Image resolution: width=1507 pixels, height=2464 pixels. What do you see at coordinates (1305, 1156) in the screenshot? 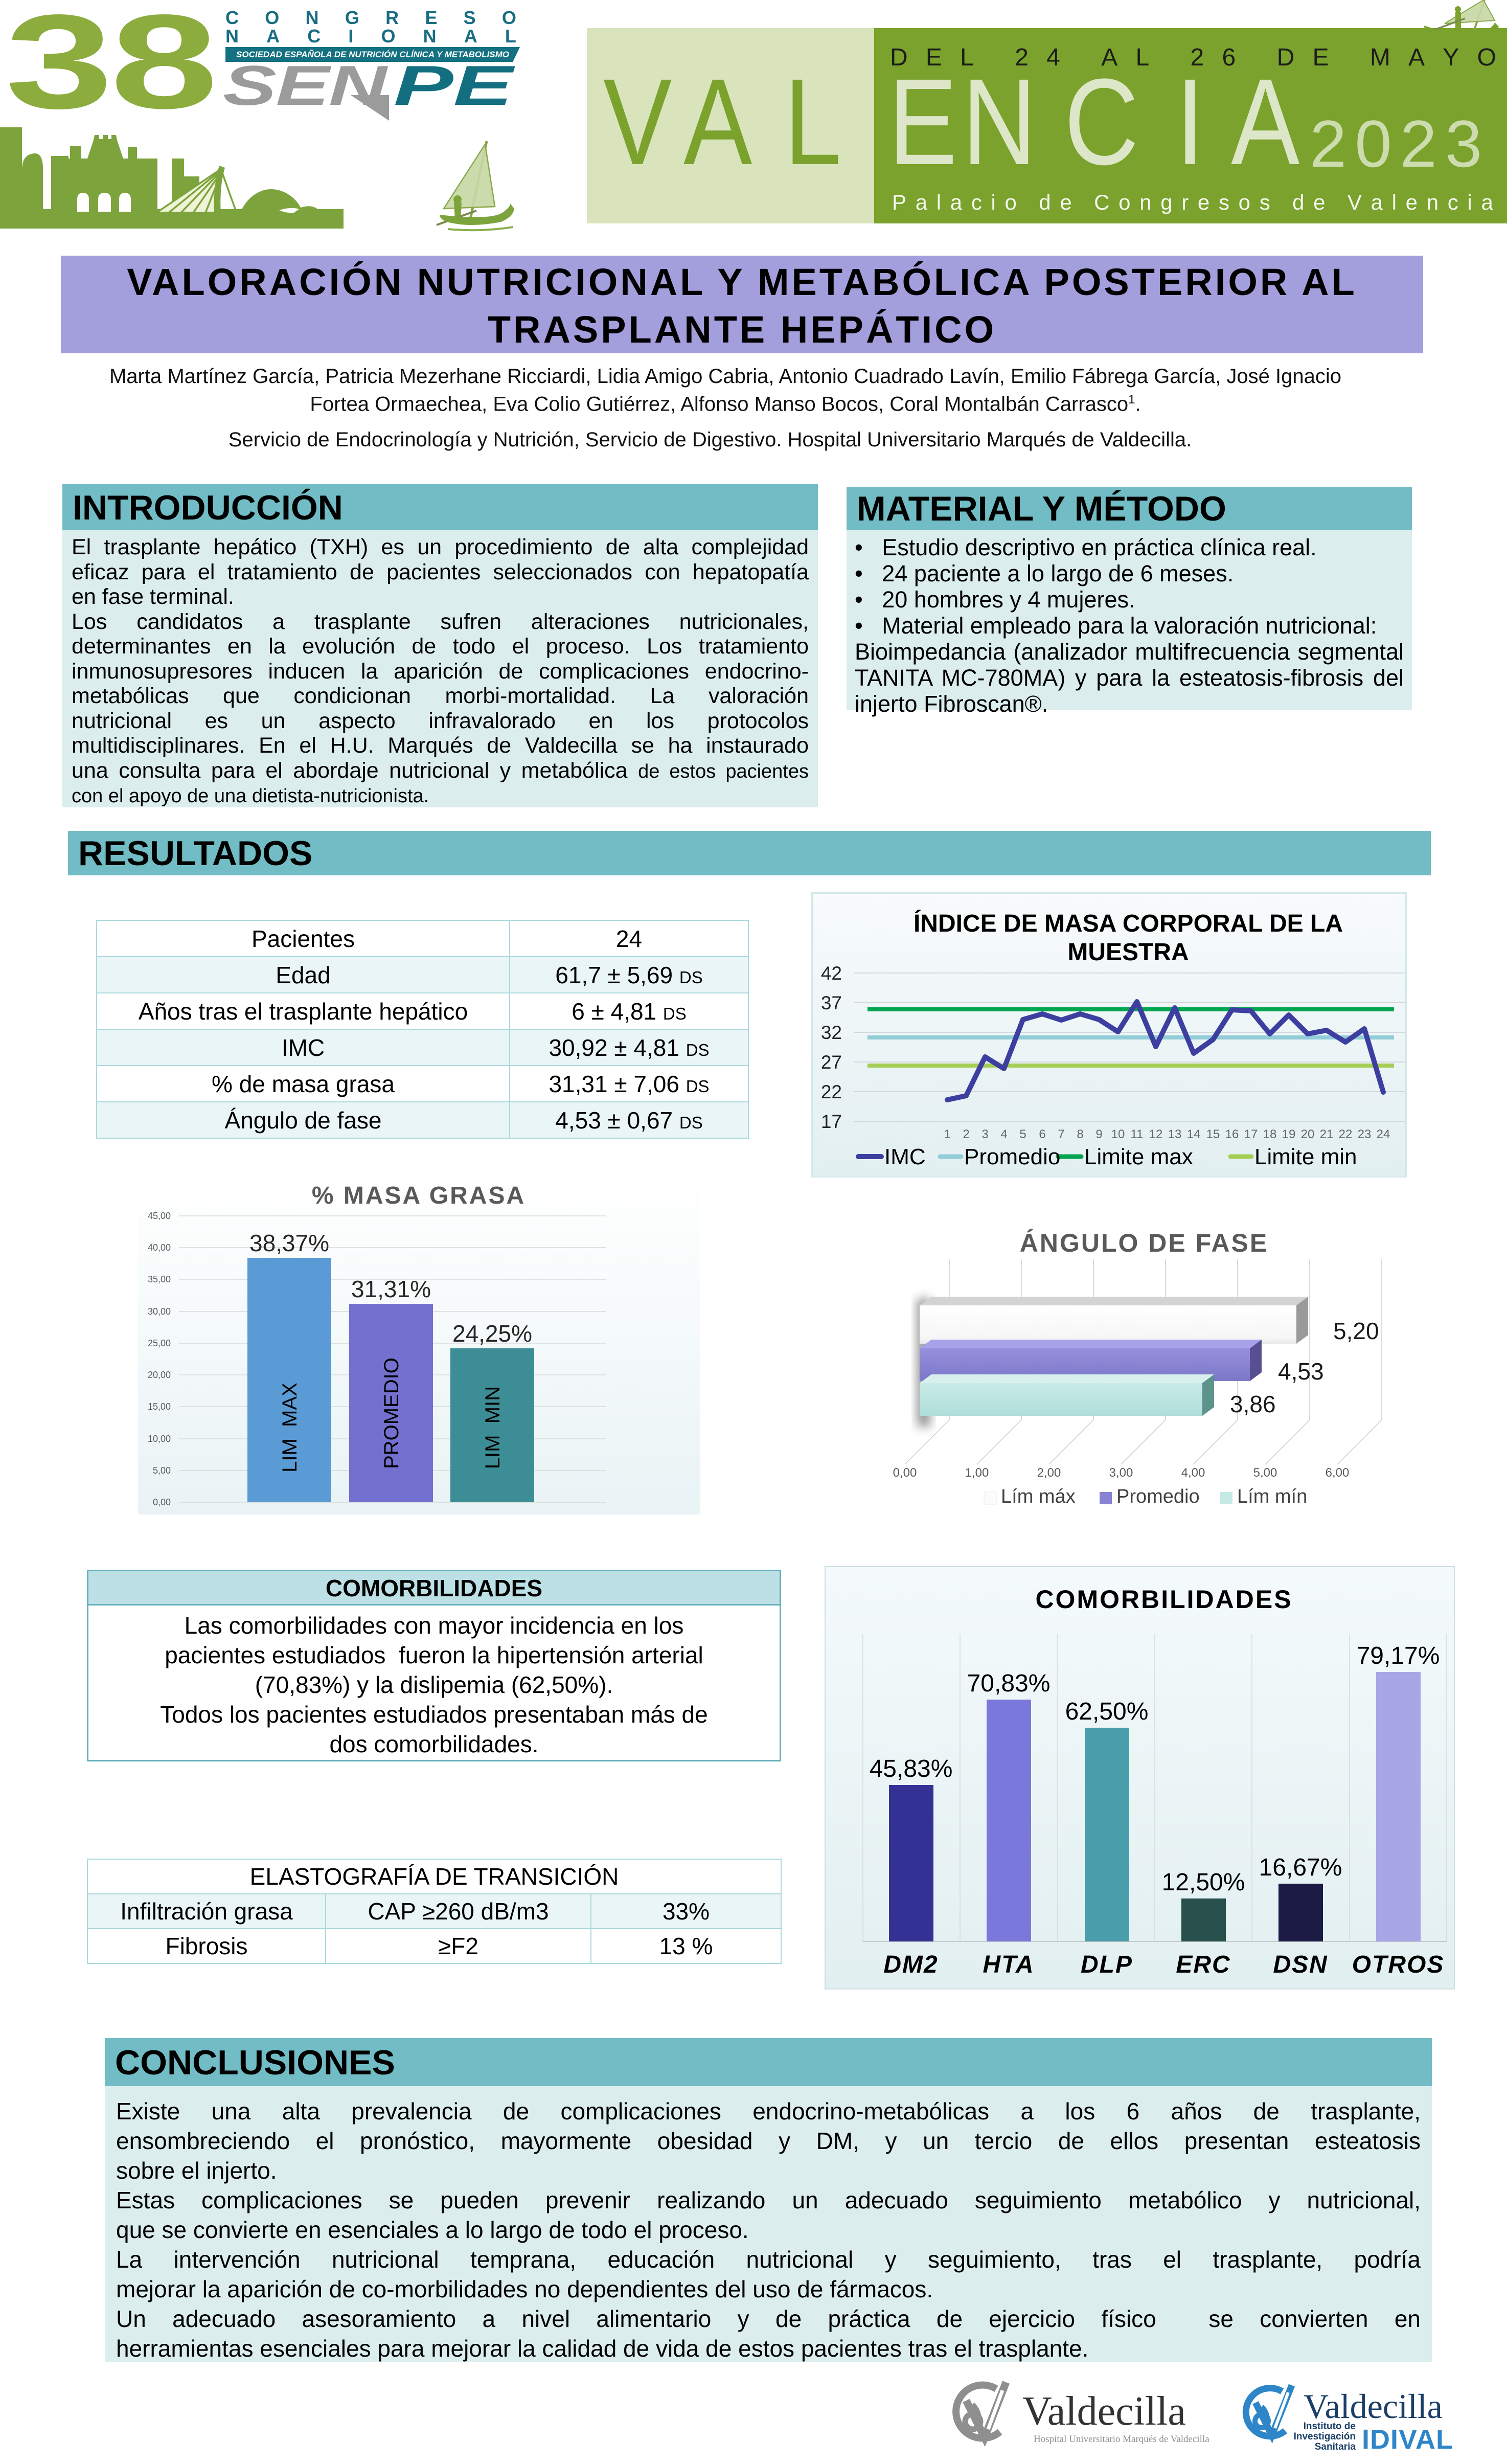
I see `svg-text: Limite min` at bounding box center [1305, 1156].